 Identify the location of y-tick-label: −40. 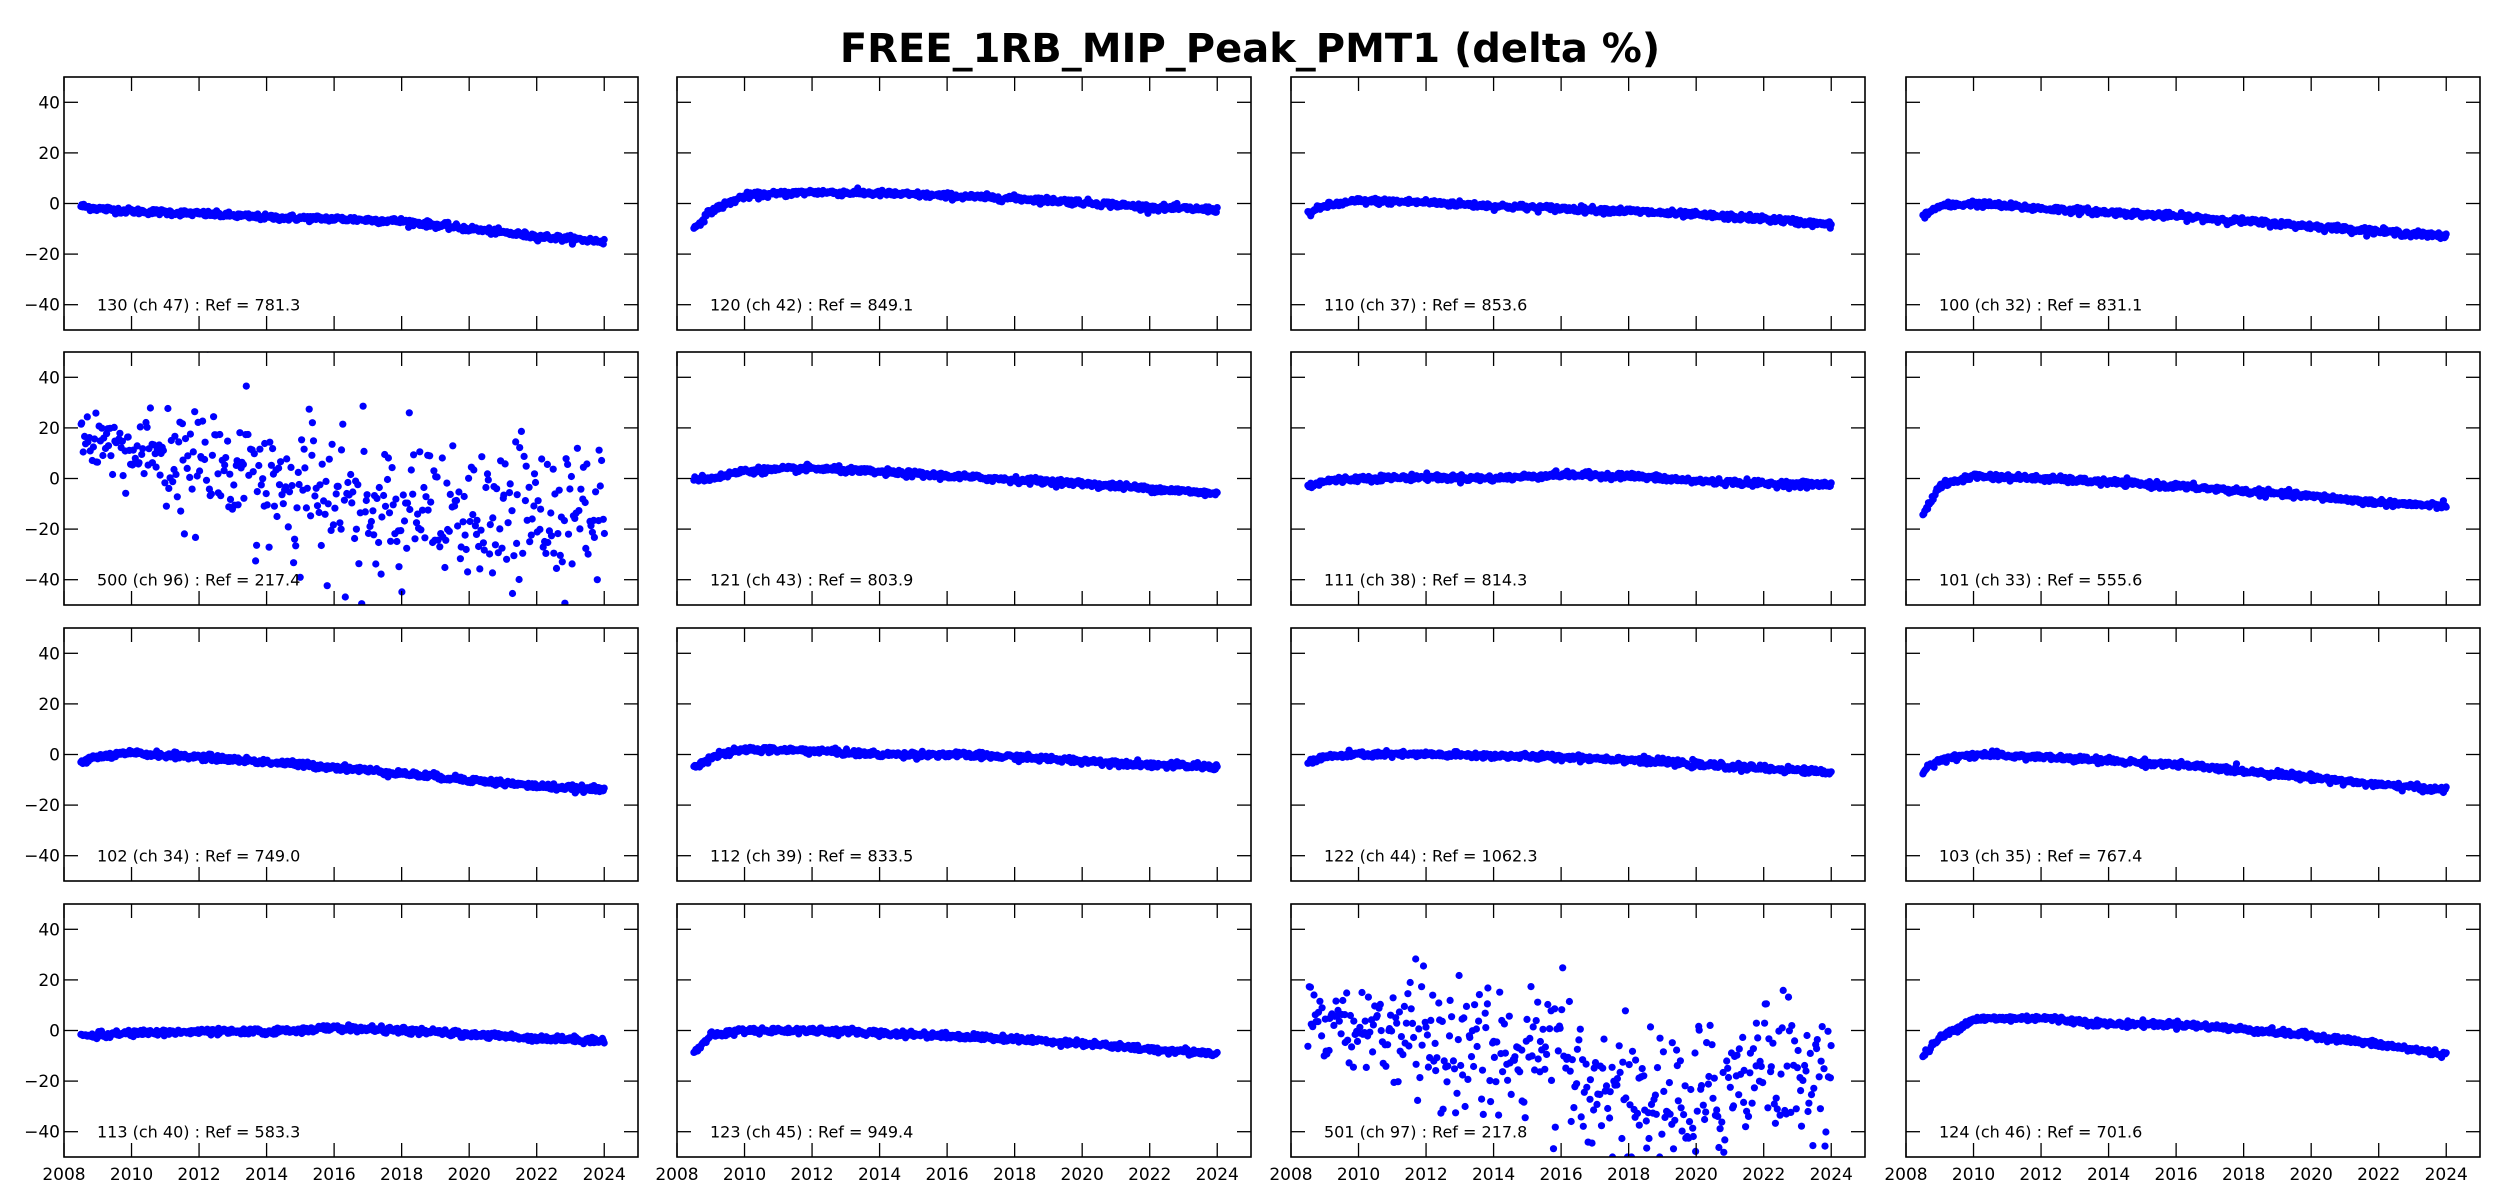
(42, 581).